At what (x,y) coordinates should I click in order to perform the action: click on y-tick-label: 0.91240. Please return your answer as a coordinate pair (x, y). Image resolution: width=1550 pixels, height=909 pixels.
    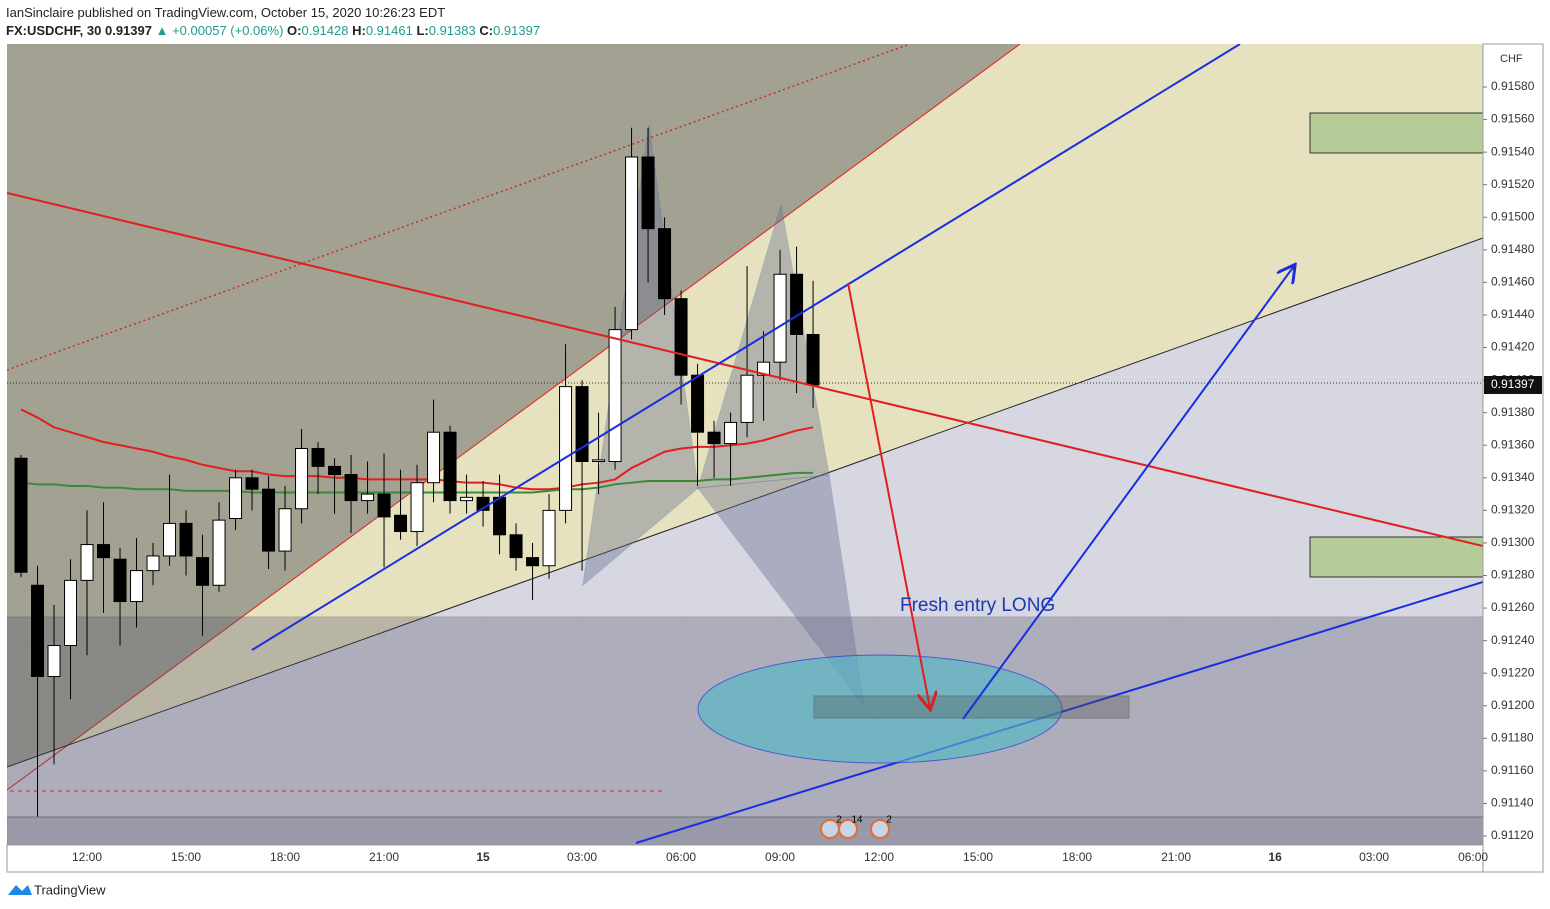
    Looking at the image, I should click on (1513, 640).